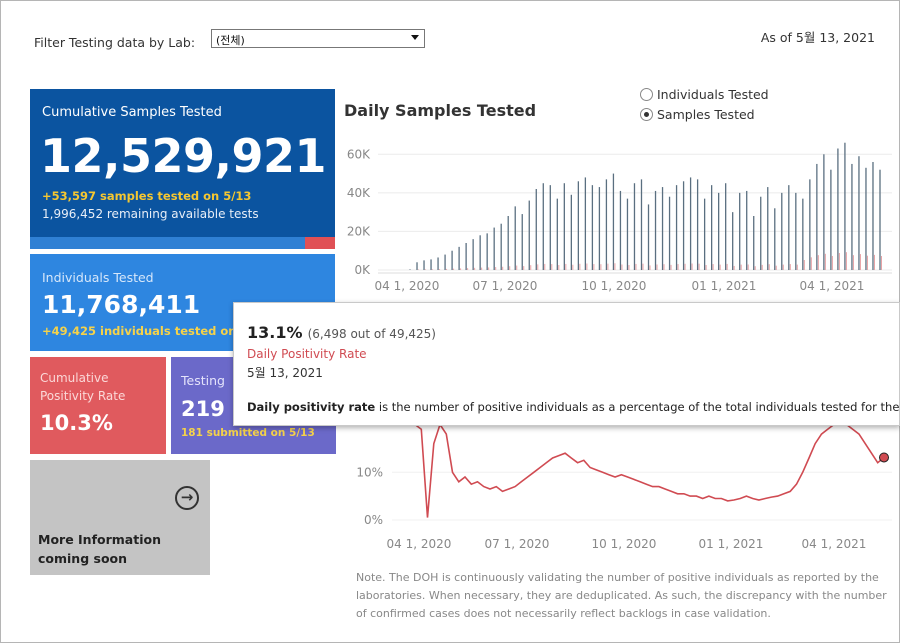  I want to click on tooltip-metric: Daily Positivity Rate, so click(307, 354).